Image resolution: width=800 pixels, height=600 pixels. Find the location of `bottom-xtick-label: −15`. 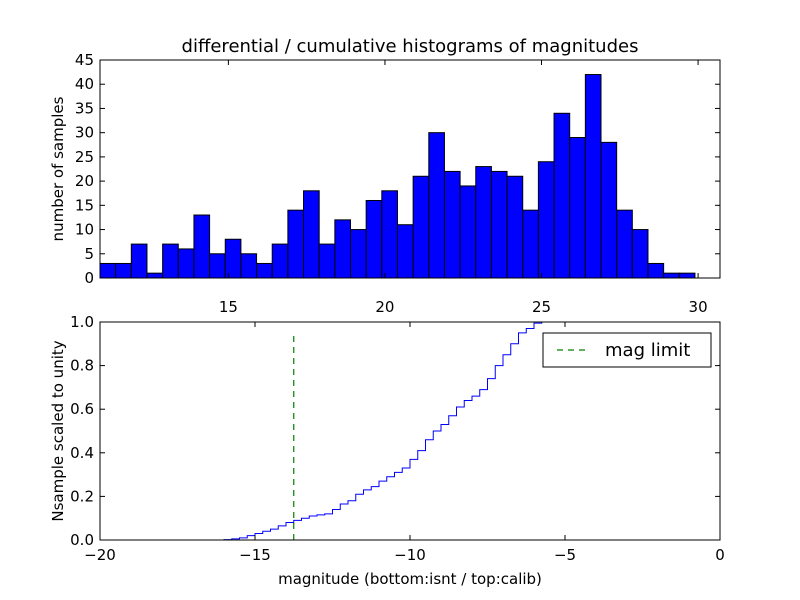

bottom-xtick-label: −15 is located at coordinates (255, 555).